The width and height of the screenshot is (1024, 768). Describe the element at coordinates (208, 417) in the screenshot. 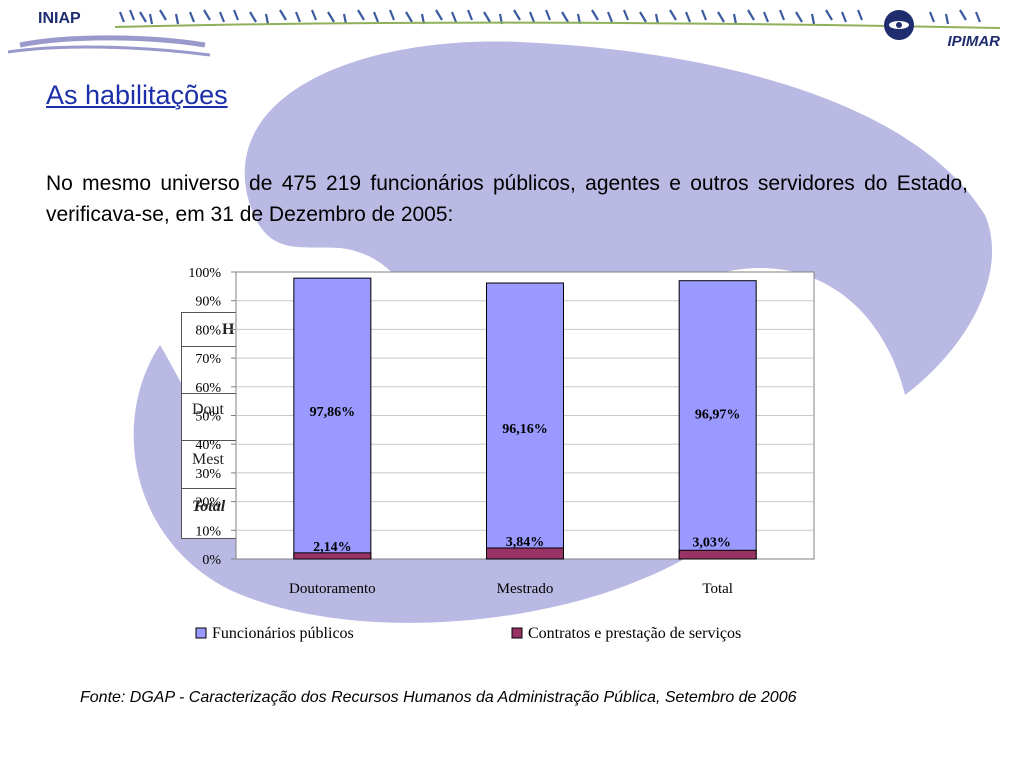

I see `y-tick-label: 50%` at that location.